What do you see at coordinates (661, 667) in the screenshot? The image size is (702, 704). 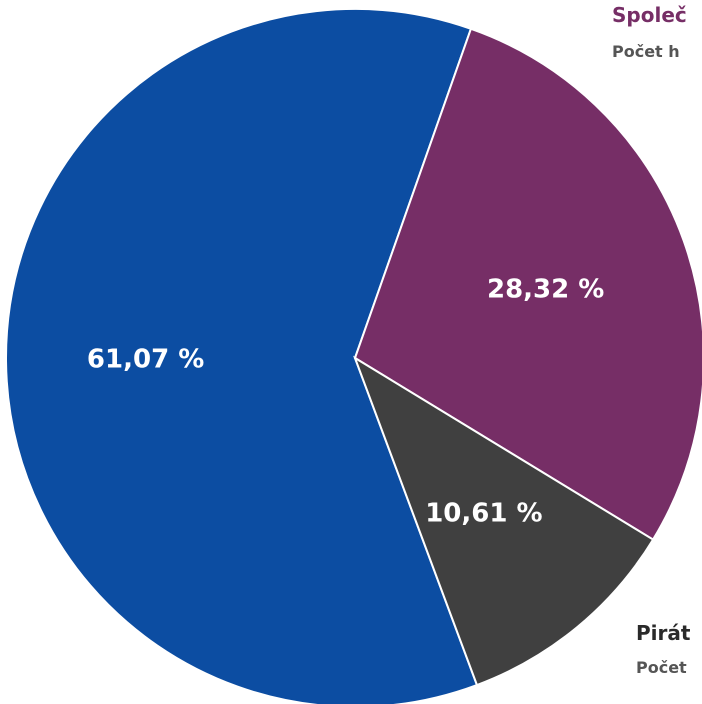 I see `callout-subtitle-pirat: Počet` at bounding box center [661, 667].